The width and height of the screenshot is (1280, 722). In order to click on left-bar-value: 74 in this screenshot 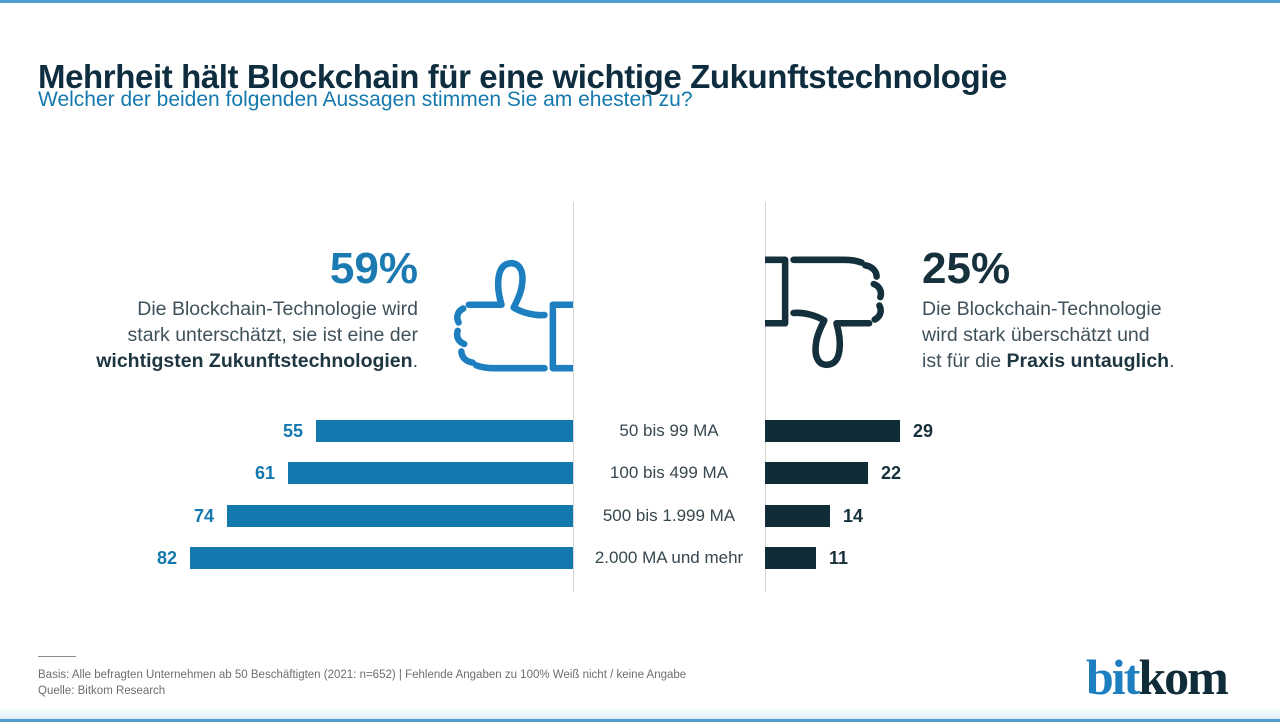, I will do `click(203, 516)`.